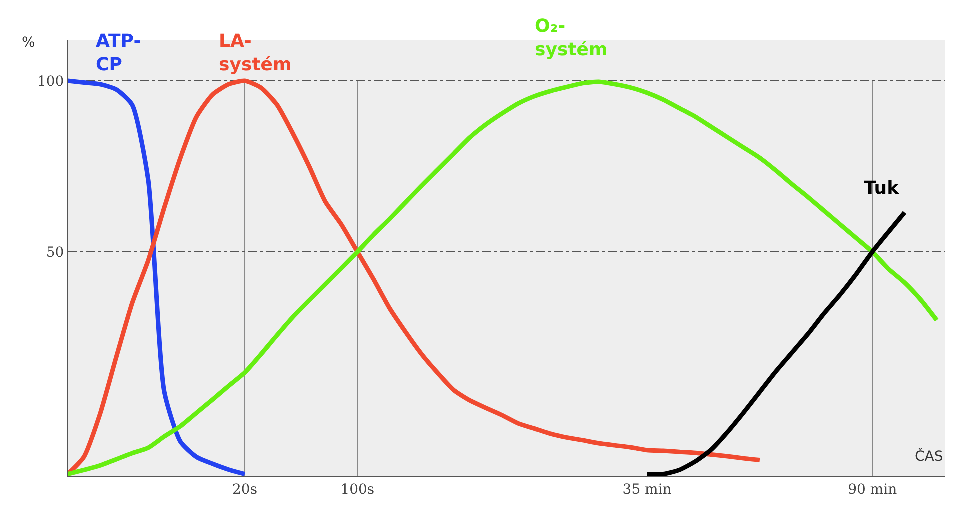 The image size is (958, 524). What do you see at coordinates (882, 188) in the screenshot?
I see `series-label: Tuk` at bounding box center [882, 188].